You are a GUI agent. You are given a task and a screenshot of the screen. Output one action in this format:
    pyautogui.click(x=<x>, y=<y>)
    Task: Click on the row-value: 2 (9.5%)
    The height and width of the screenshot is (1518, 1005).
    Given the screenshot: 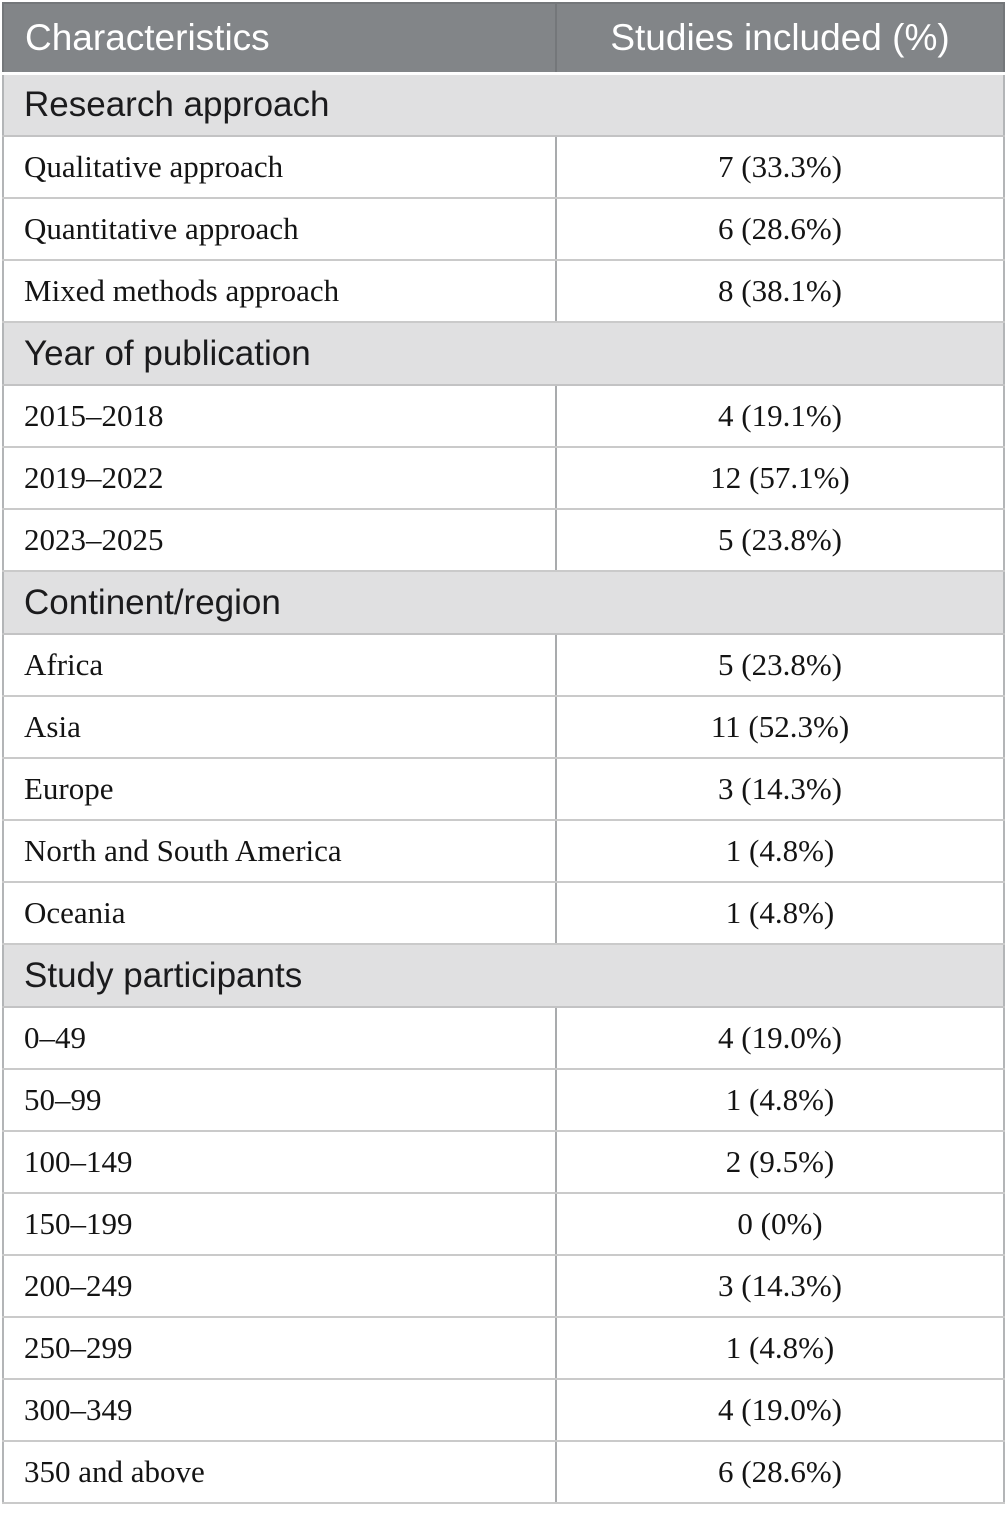 What is the action you would take?
    pyautogui.click(x=780, y=1162)
    